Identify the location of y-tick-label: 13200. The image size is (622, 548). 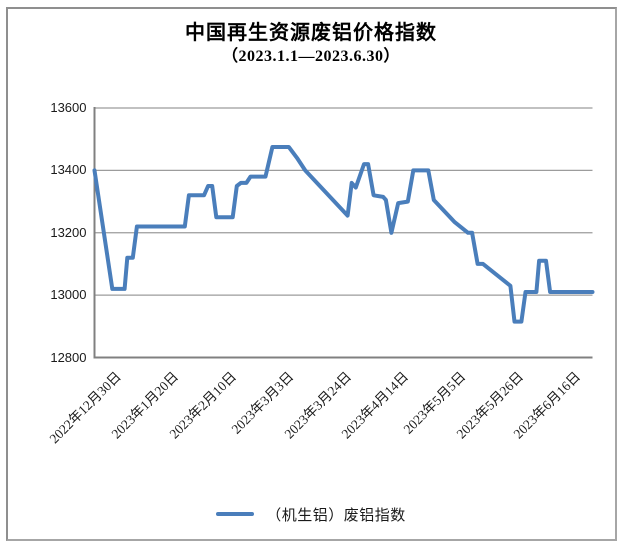
(68, 232).